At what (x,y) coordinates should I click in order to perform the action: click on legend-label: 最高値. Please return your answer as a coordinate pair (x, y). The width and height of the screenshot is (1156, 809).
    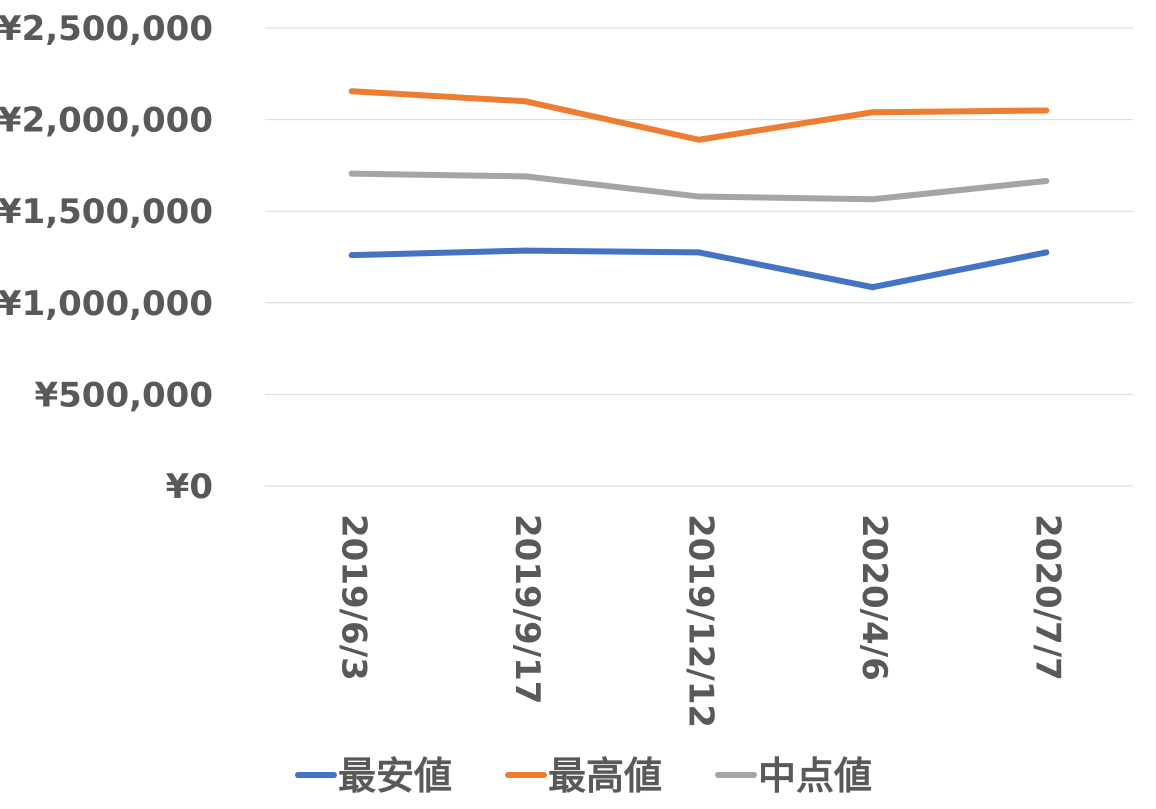
    Looking at the image, I should click on (605, 776).